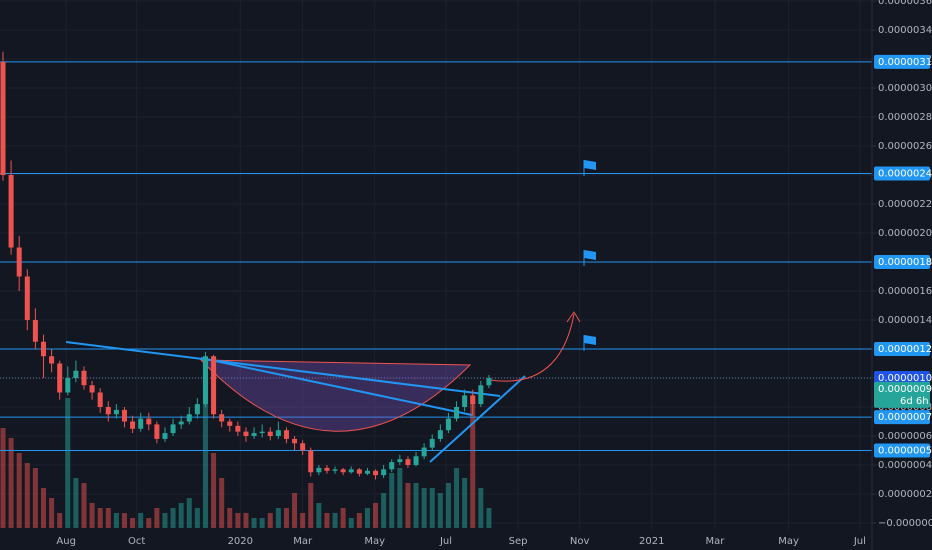 The width and height of the screenshot is (932, 550). I want to click on volume-layer, so click(246, 463).